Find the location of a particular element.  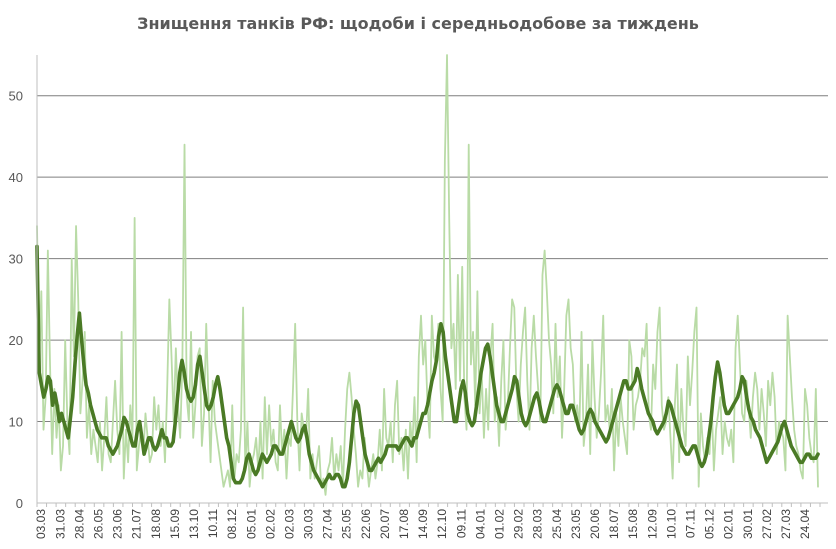

x-tick-label: 01.02 is located at coordinates (500, 524).